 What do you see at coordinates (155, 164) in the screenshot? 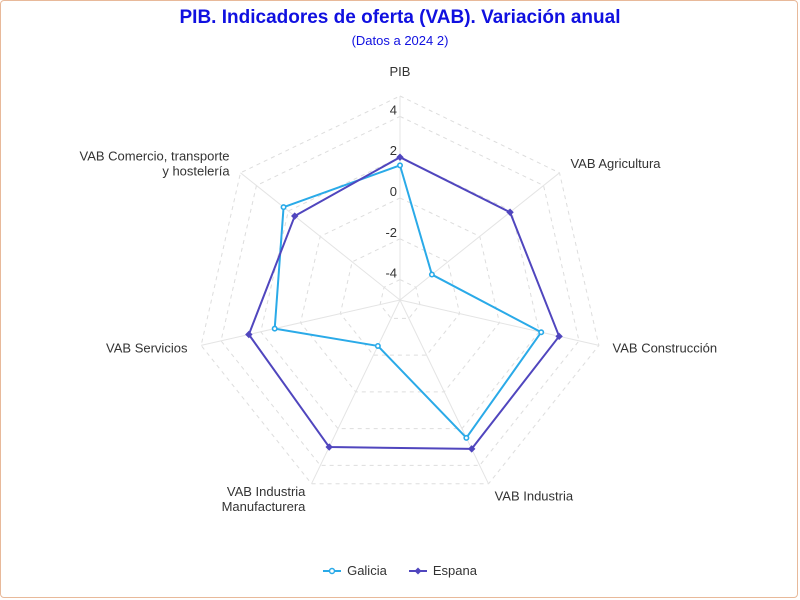
I see `axis-label: VAB Comercio, transporte y hostelería` at bounding box center [155, 164].